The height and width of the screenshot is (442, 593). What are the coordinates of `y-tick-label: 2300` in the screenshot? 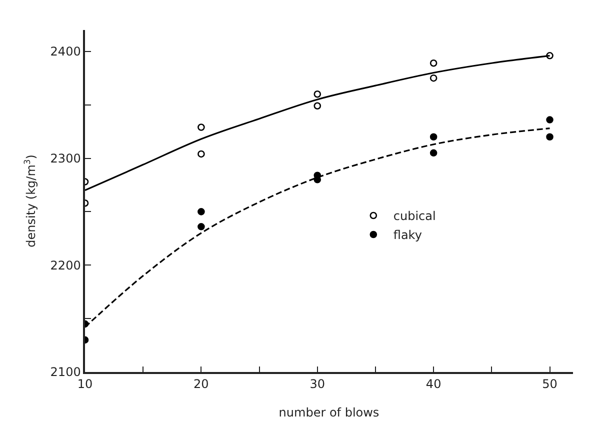 It's located at (65, 158).